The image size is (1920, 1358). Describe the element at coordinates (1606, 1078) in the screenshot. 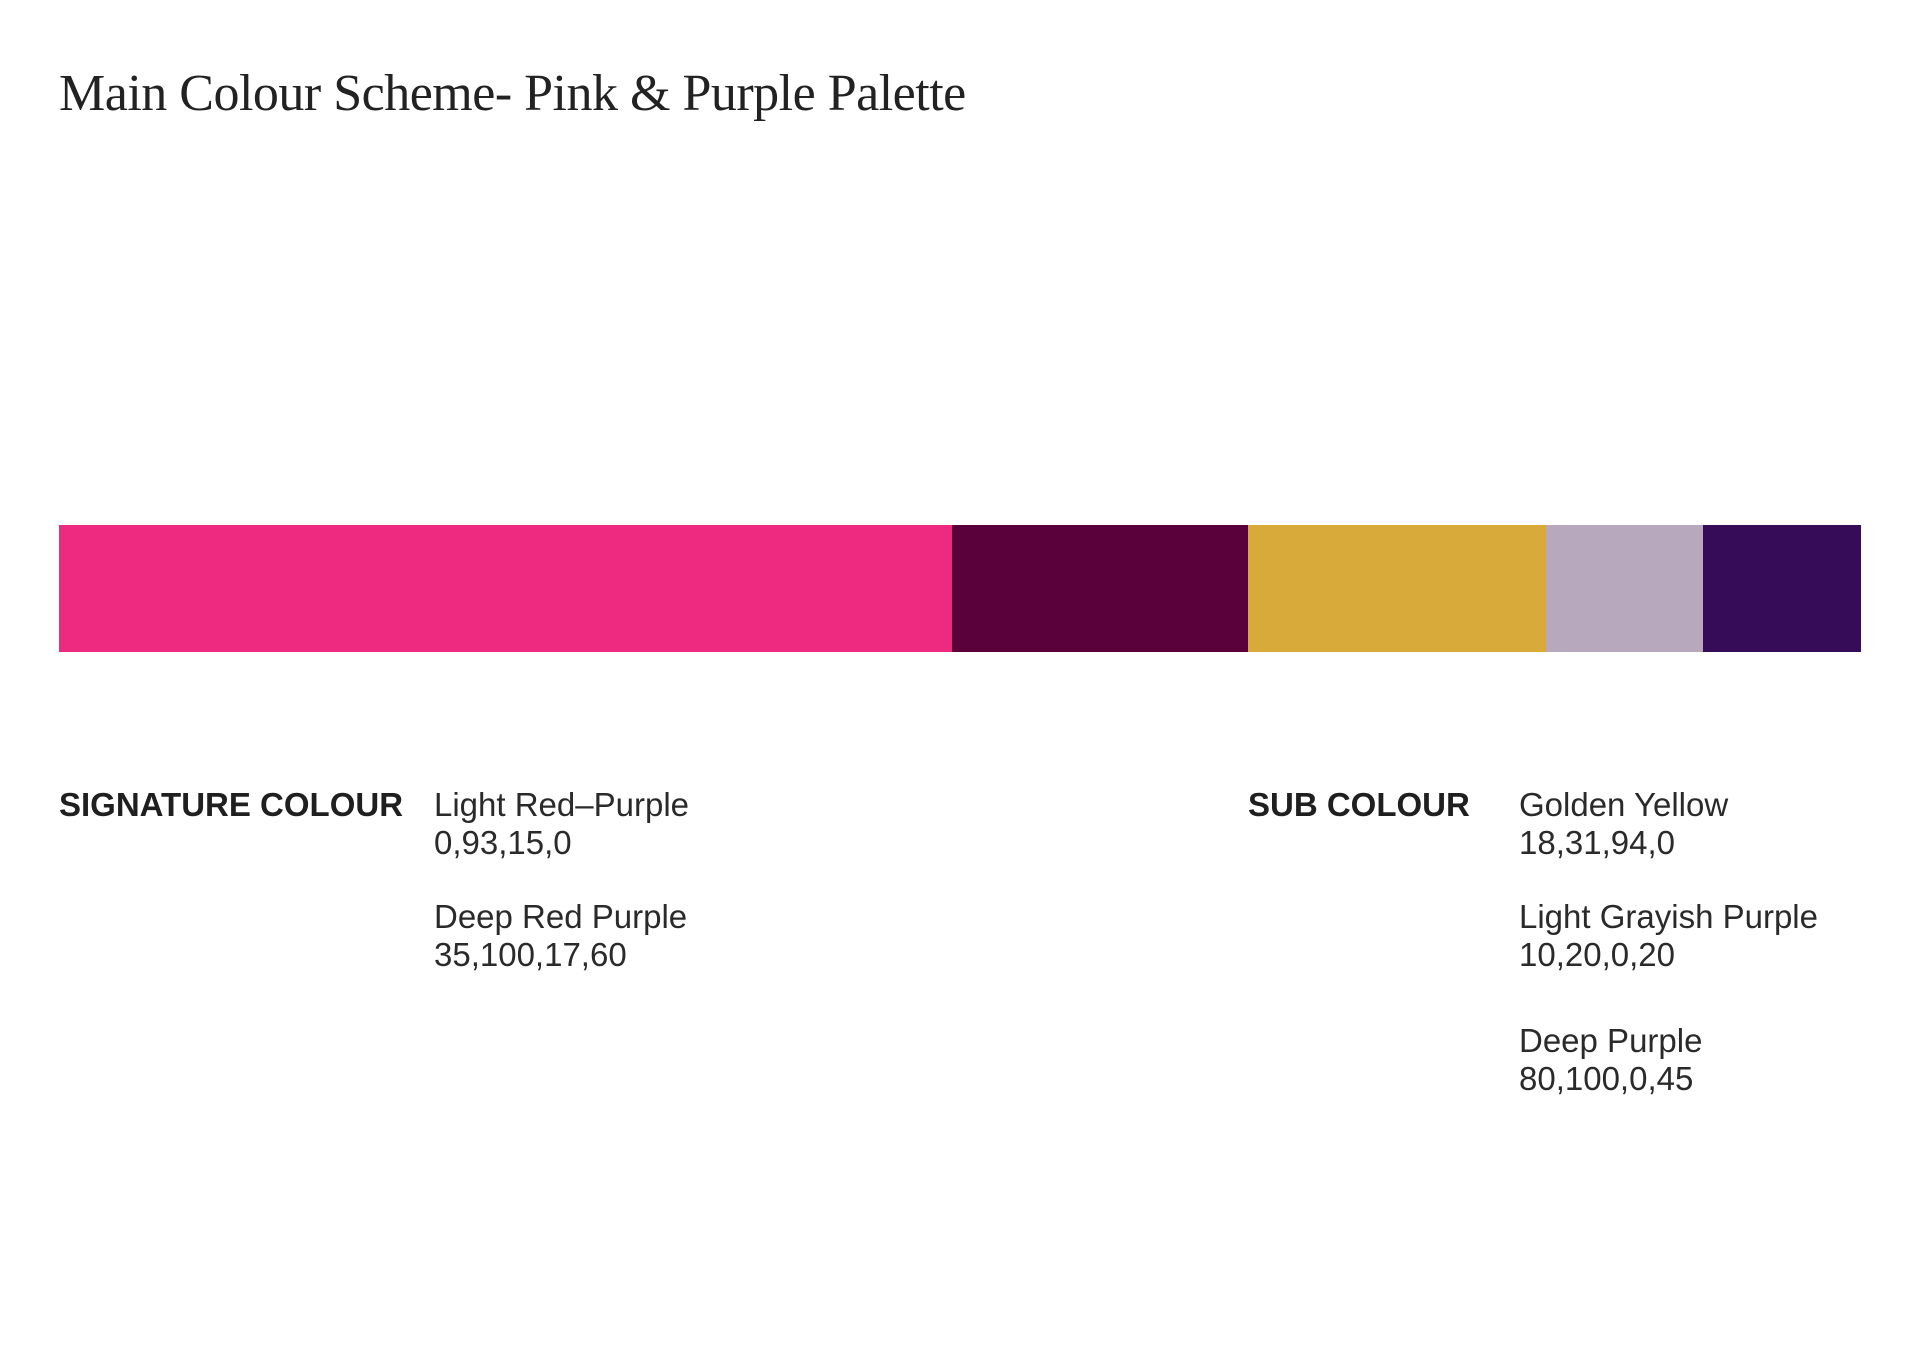

I see `colour-cmyk-value: 80,100,0,45` at that location.